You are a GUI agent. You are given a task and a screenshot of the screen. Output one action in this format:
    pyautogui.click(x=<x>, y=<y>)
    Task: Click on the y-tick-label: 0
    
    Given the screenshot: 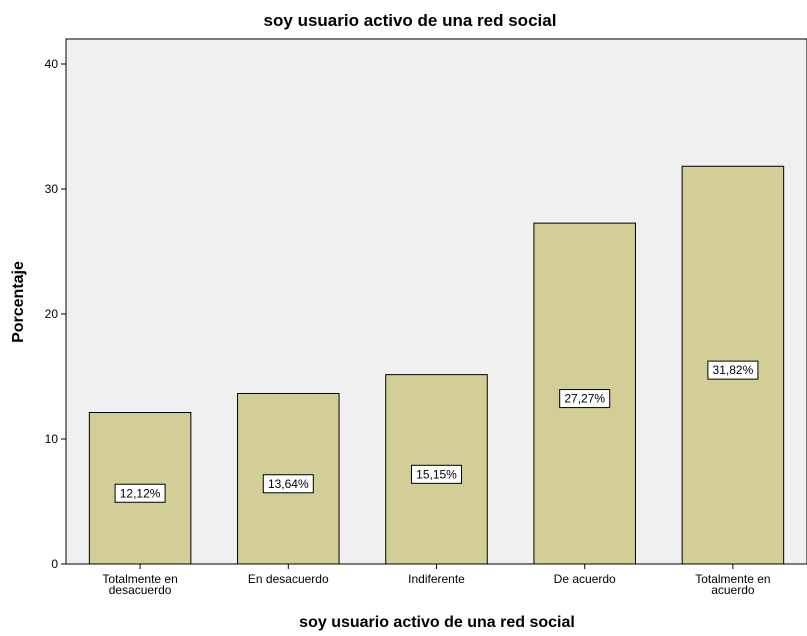 What is the action you would take?
    pyautogui.click(x=54, y=564)
    